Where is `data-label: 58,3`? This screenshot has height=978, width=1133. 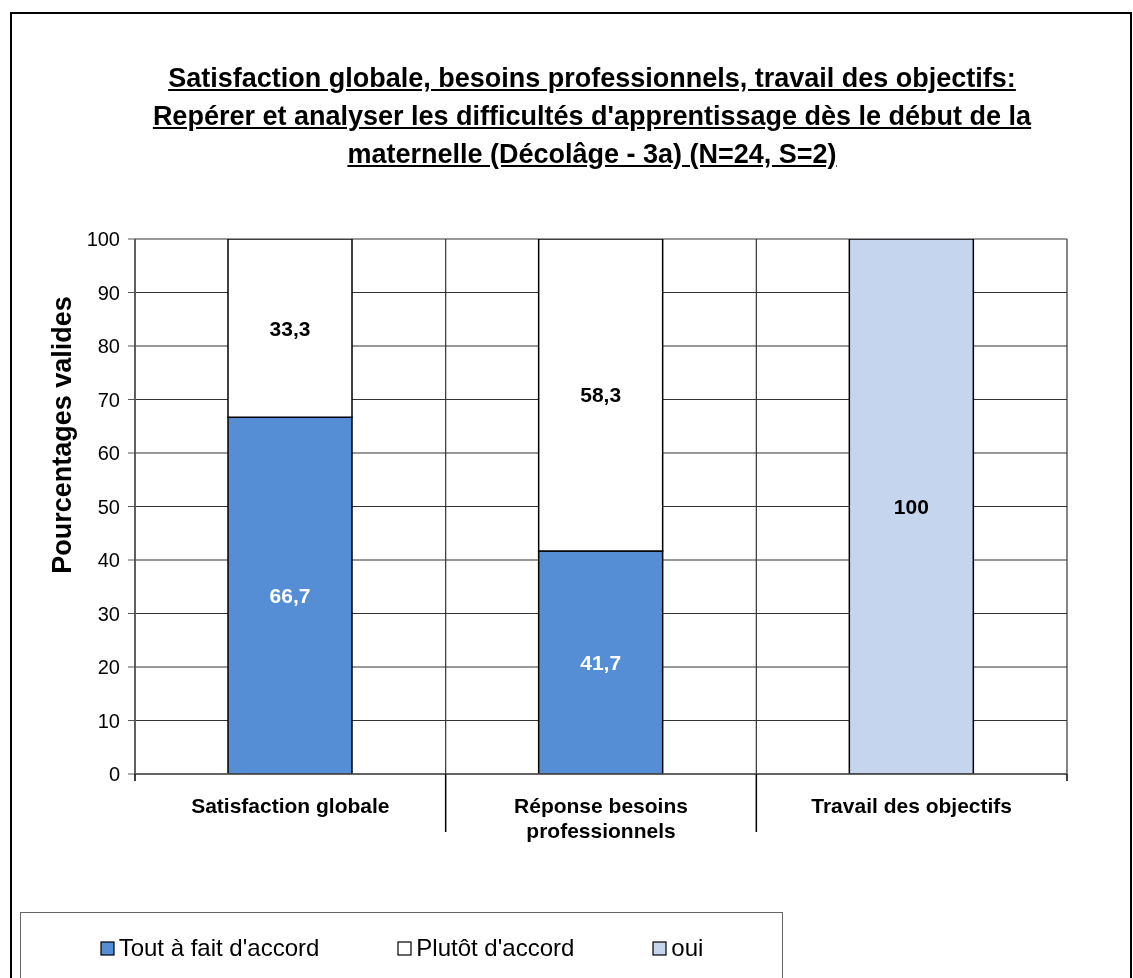 data-label: 58,3 is located at coordinates (601, 395).